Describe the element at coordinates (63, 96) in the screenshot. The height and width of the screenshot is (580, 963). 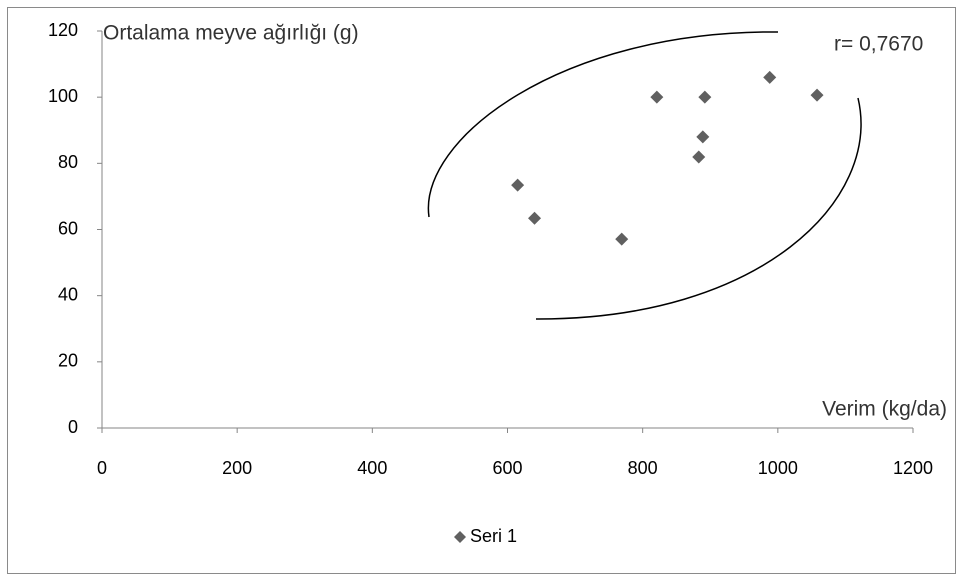
I see `y-tick-label: 100` at that location.